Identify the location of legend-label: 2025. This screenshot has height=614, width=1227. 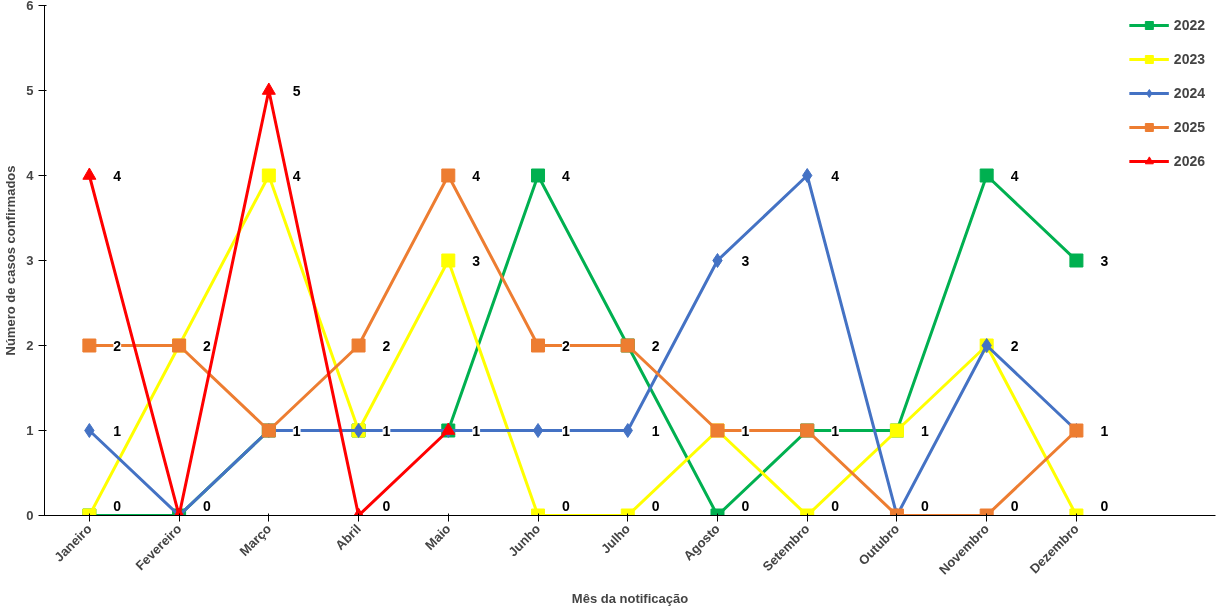
(1189, 127).